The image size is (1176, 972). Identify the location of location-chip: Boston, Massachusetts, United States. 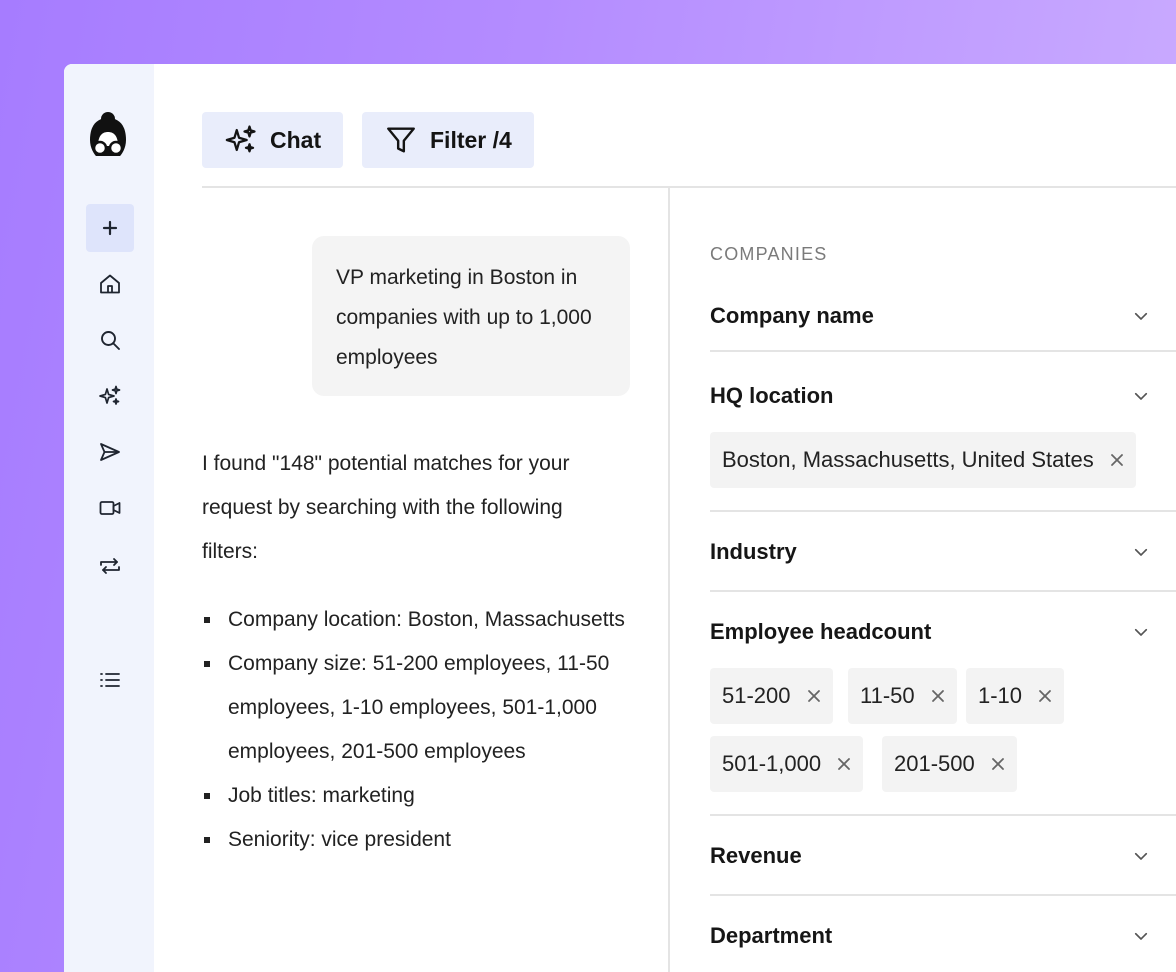
(923, 460).